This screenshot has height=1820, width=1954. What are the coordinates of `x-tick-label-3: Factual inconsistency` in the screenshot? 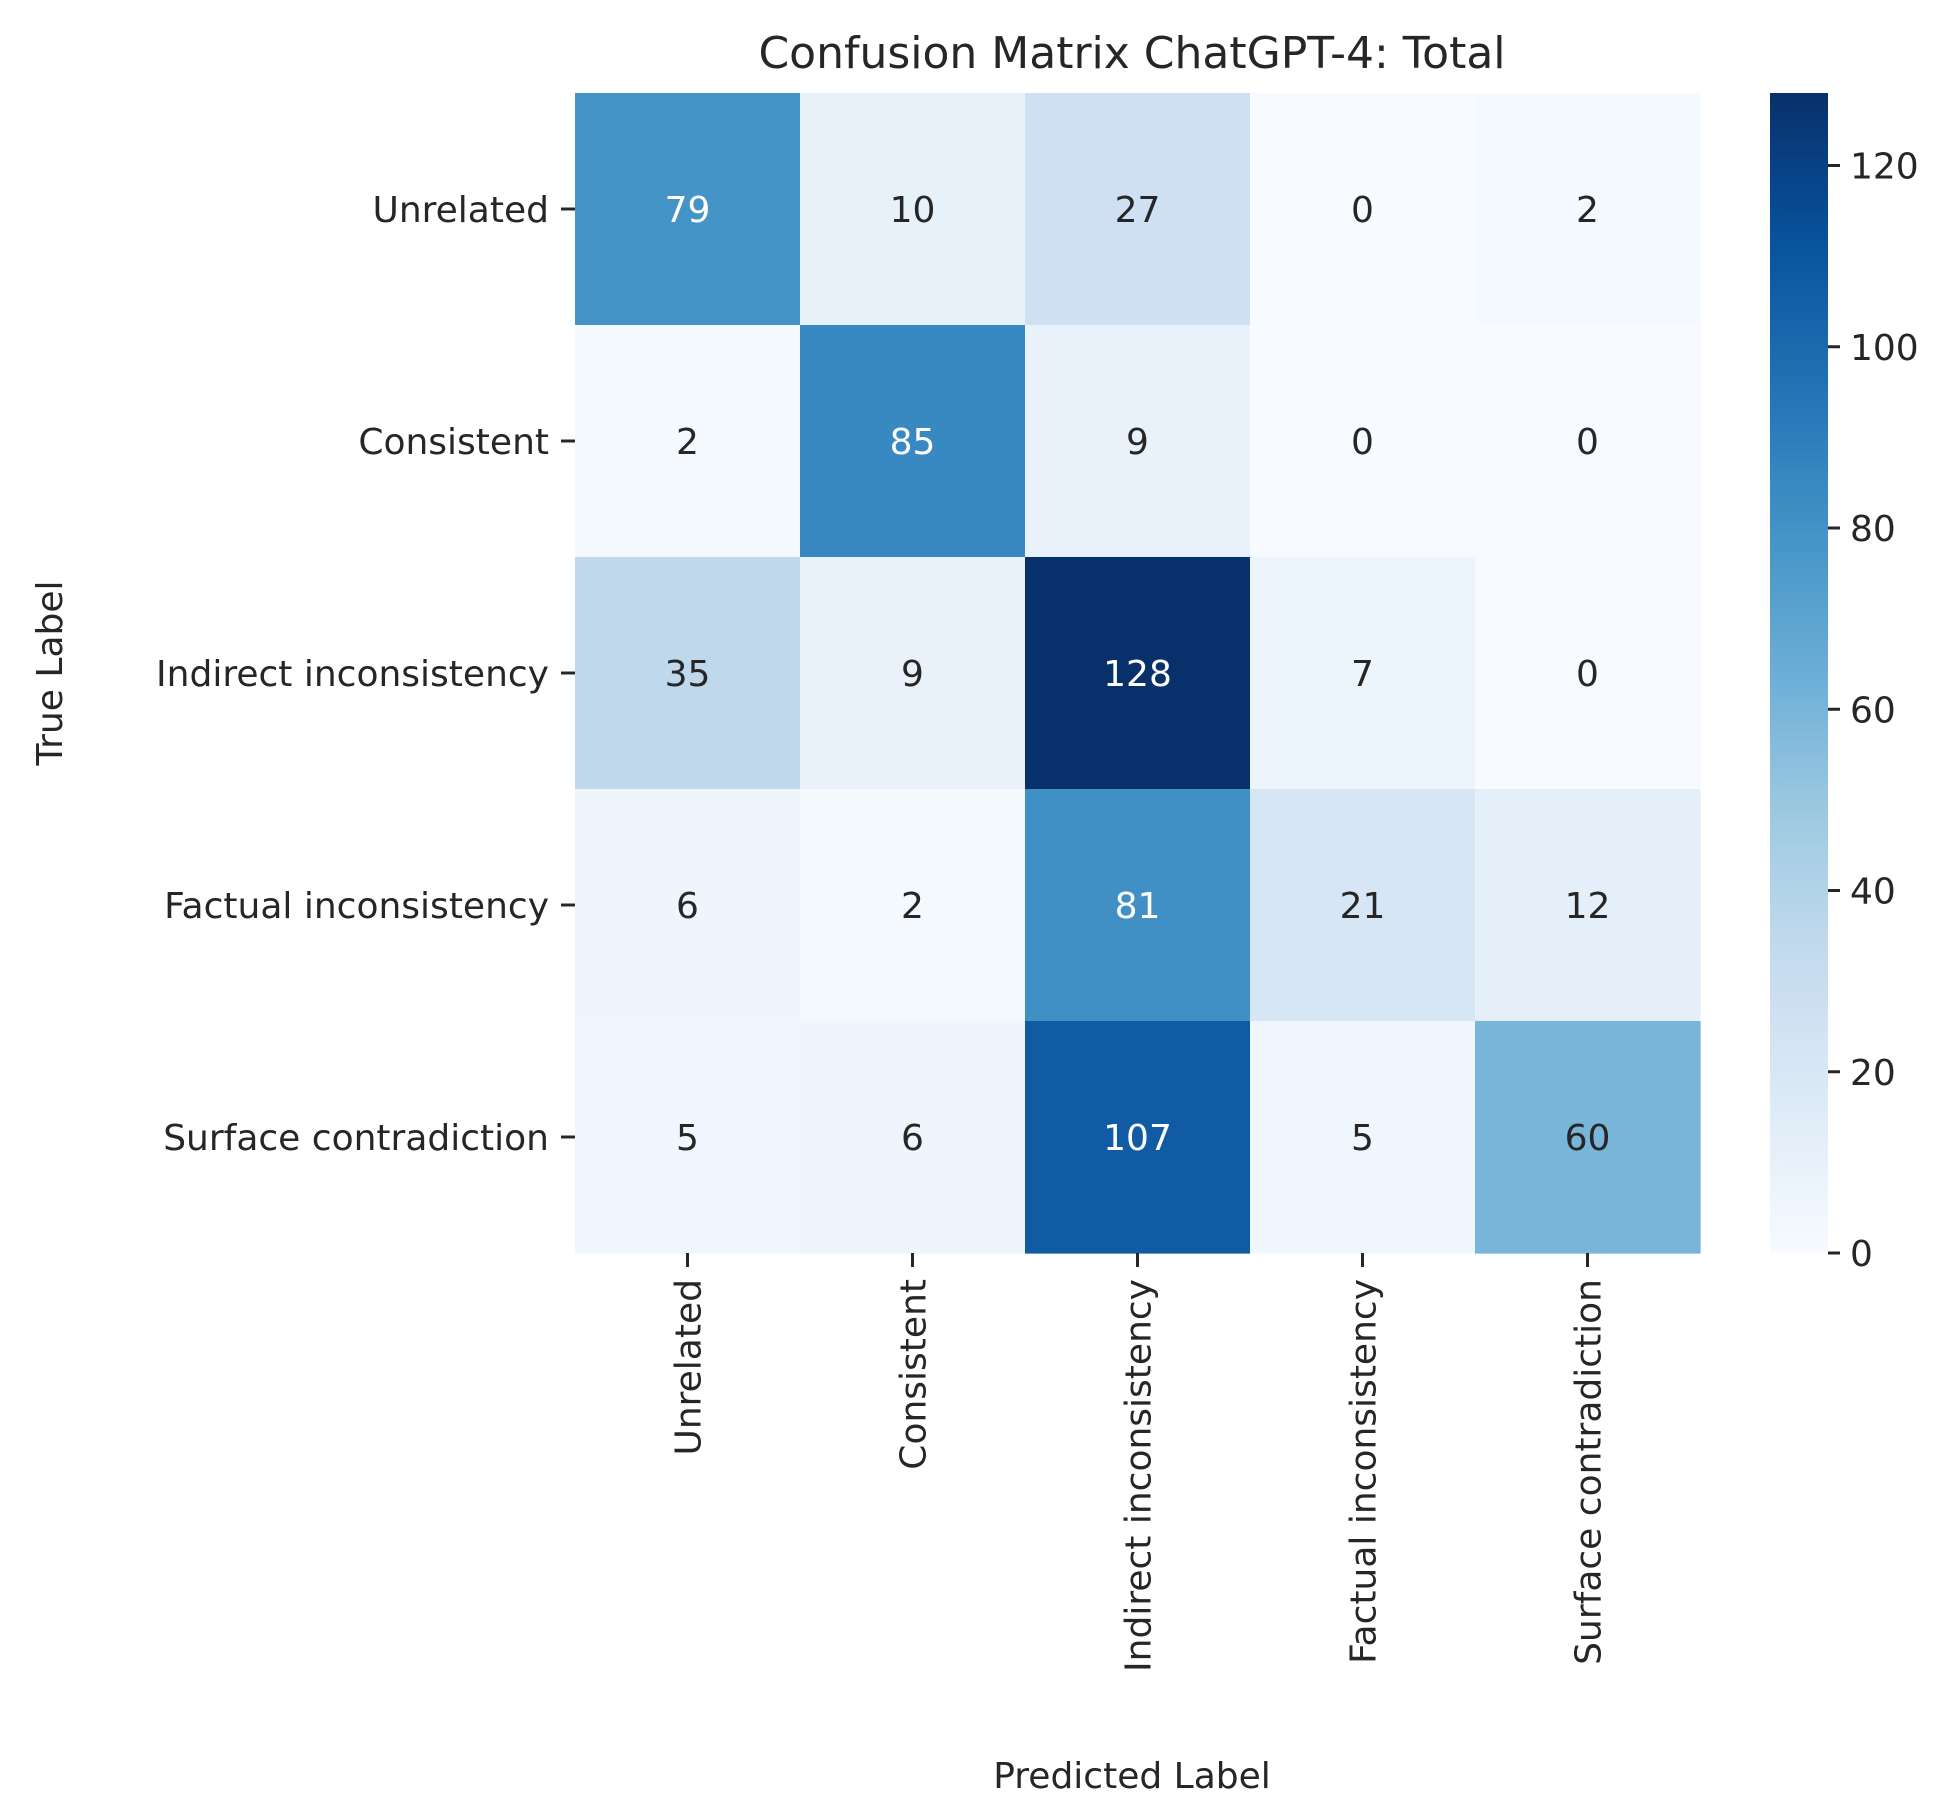 It's located at (1364, 1471).